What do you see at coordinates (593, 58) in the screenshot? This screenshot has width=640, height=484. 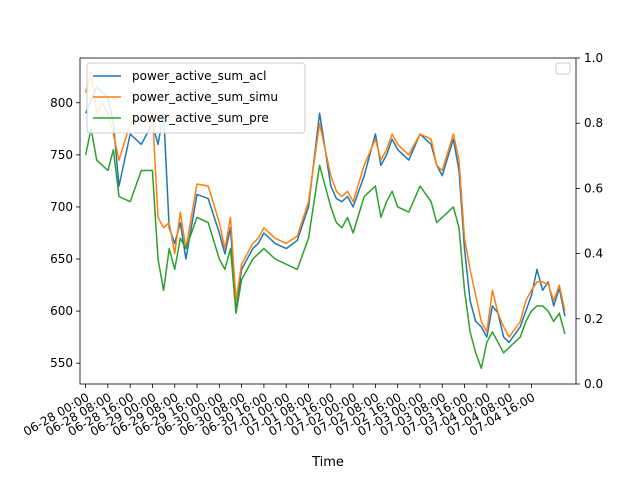 I see `y-right-tick-label: 1.0` at bounding box center [593, 58].